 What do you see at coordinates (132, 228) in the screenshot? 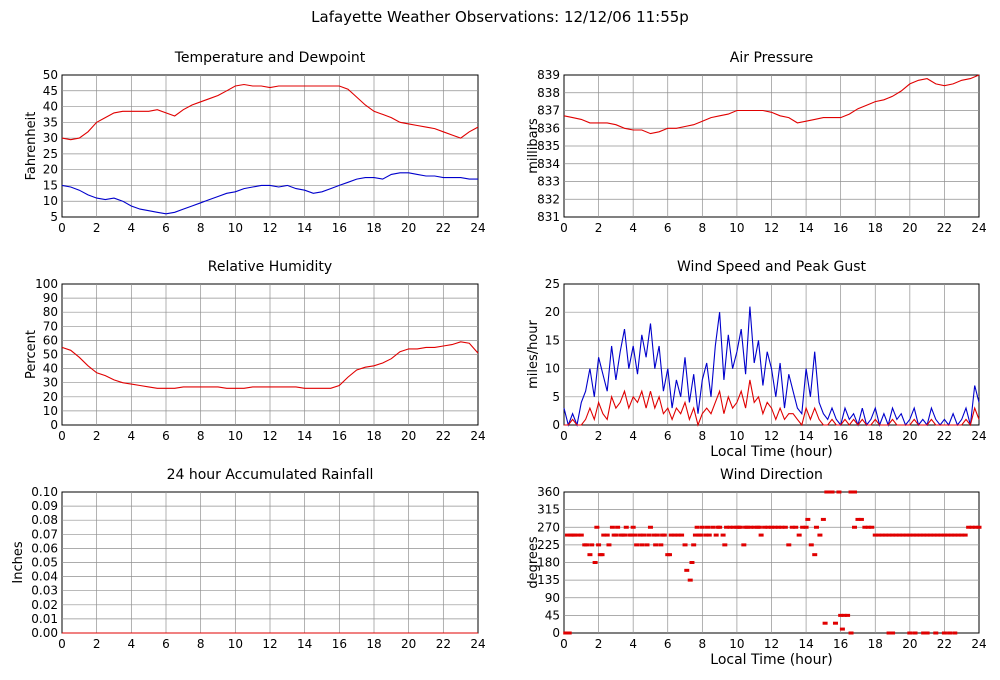
I see `temp-x-tick-label: 4` at bounding box center [132, 228].